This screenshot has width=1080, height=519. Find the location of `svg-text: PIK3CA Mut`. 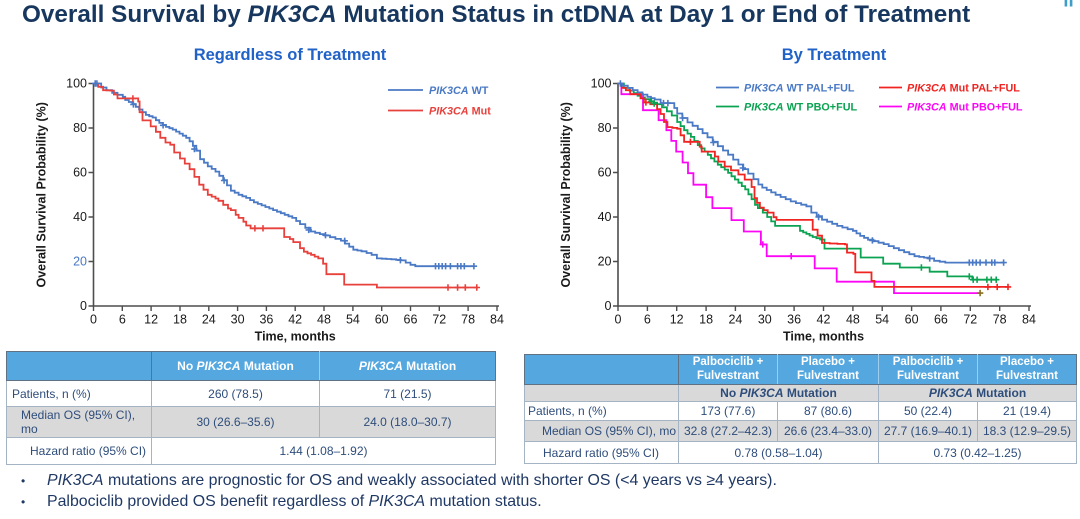

svg-text: PIK3CA Mut is located at coordinates (460, 112).